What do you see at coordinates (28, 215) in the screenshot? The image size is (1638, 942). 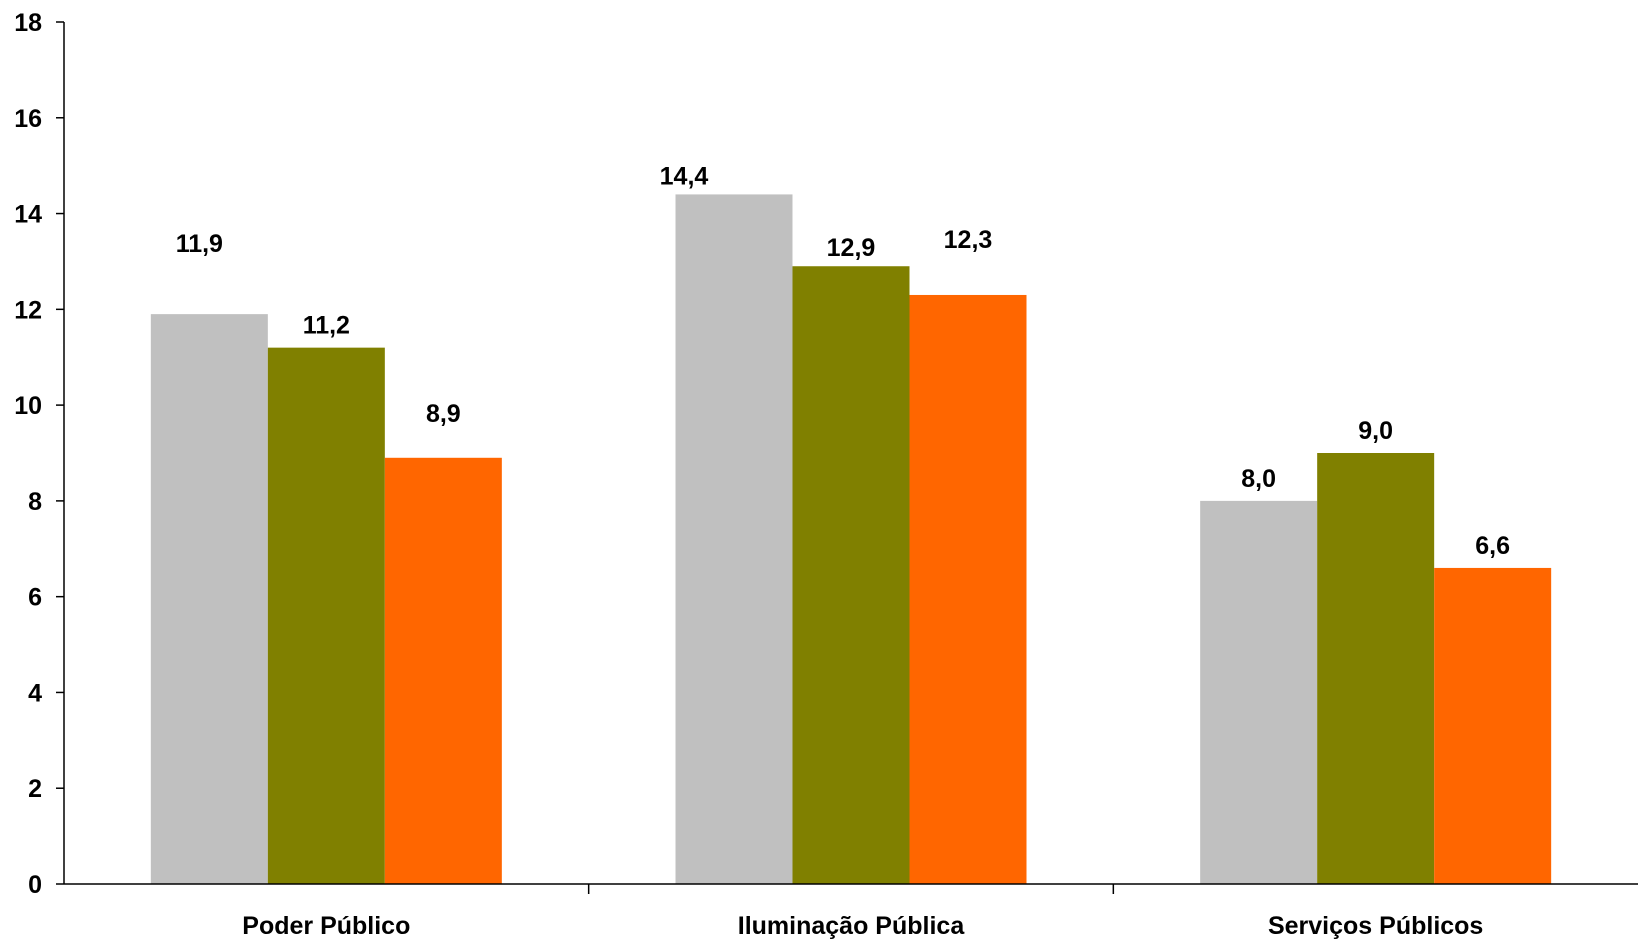 I see `y-tick-label: 14` at bounding box center [28, 215].